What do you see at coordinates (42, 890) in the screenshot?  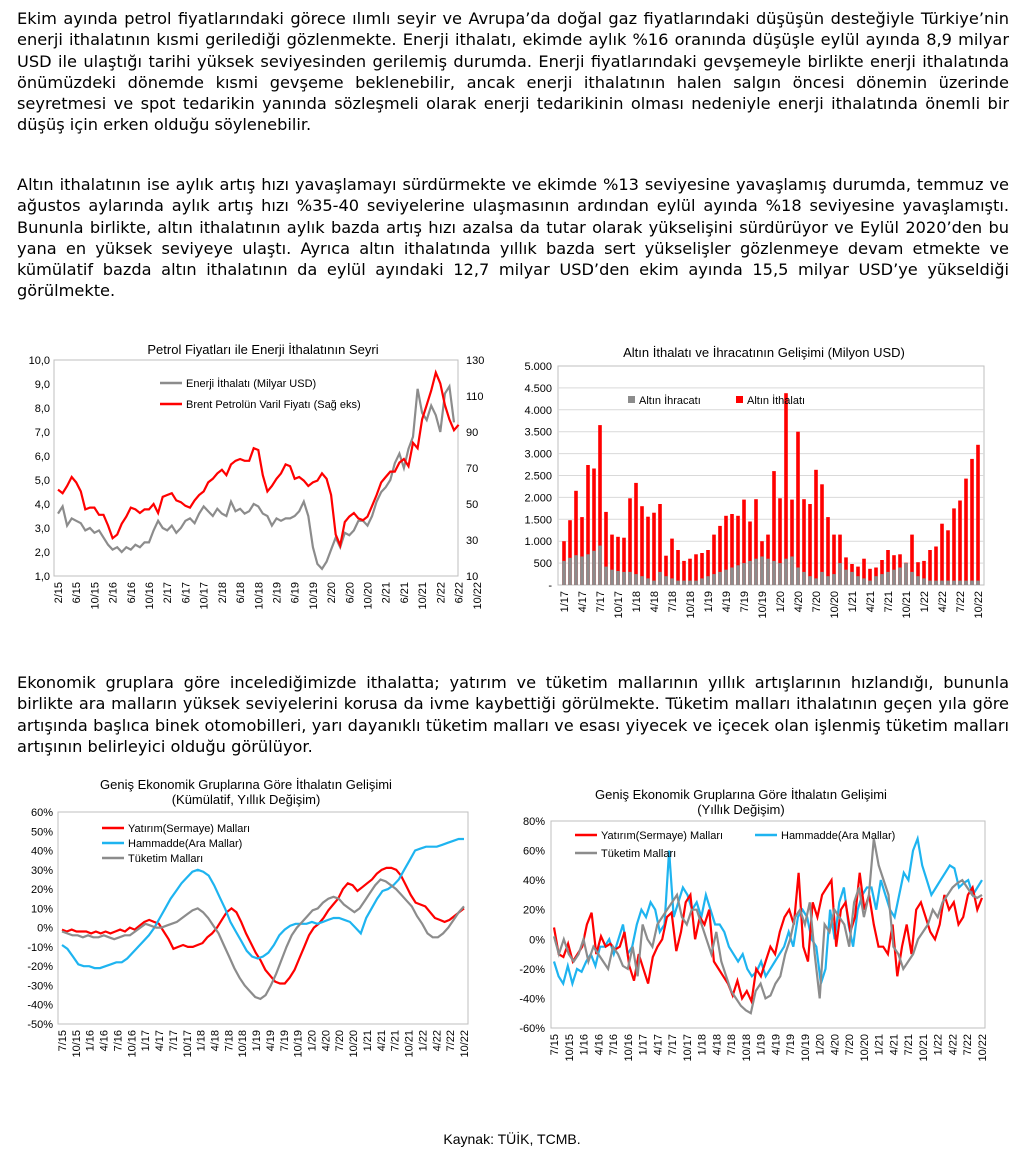 I see `y-tick-label: 20%` at bounding box center [42, 890].